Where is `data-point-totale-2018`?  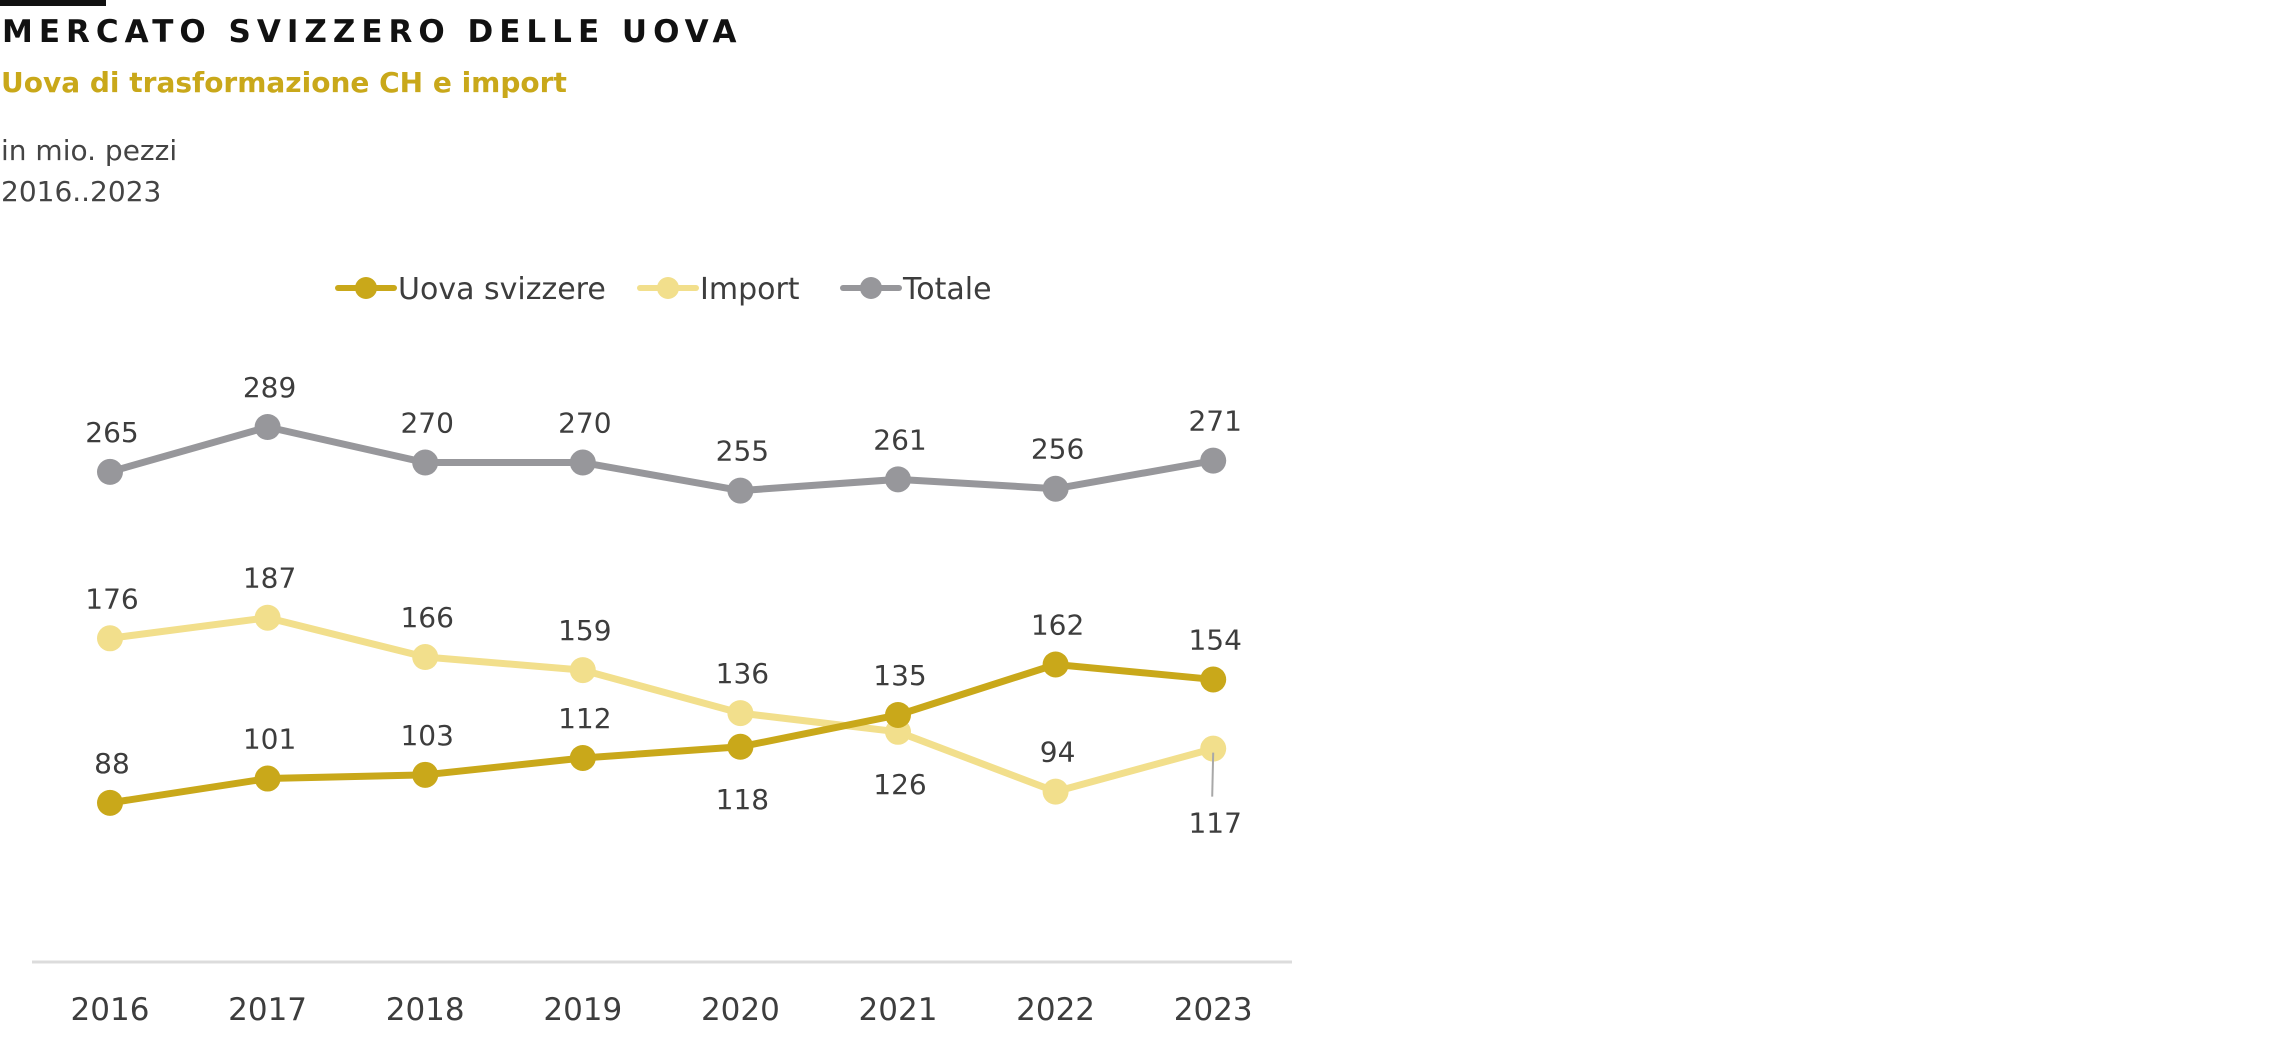 data-point-totale-2018 is located at coordinates (425, 462).